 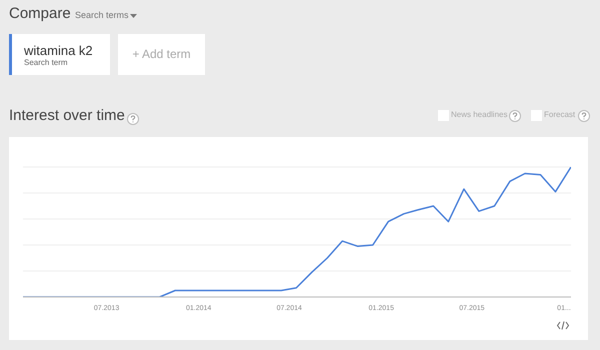 I want to click on text: News headlines, so click(x=479, y=114).